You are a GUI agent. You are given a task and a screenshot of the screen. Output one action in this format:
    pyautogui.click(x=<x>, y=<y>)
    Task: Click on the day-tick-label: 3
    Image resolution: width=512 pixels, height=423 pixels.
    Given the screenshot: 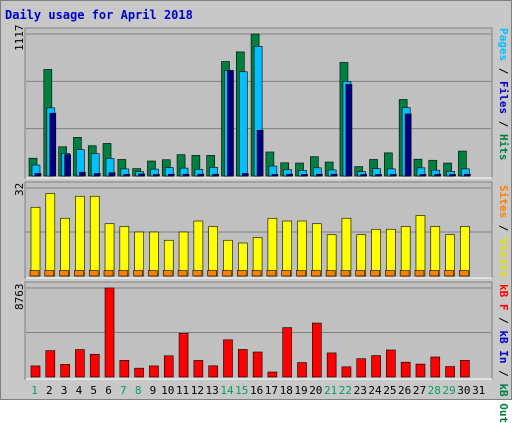 What is the action you would take?
    pyautogui.click(x=64, y=390)
    